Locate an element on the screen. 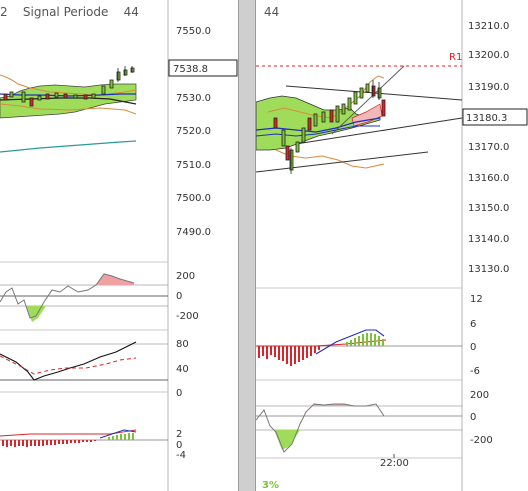  right-price-tick: 13130.0 is located at coordinates (488, 269).